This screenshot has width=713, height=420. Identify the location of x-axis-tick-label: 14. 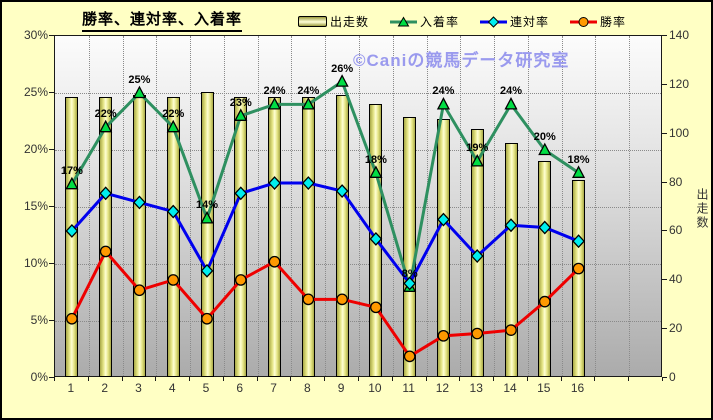
(510, 388).